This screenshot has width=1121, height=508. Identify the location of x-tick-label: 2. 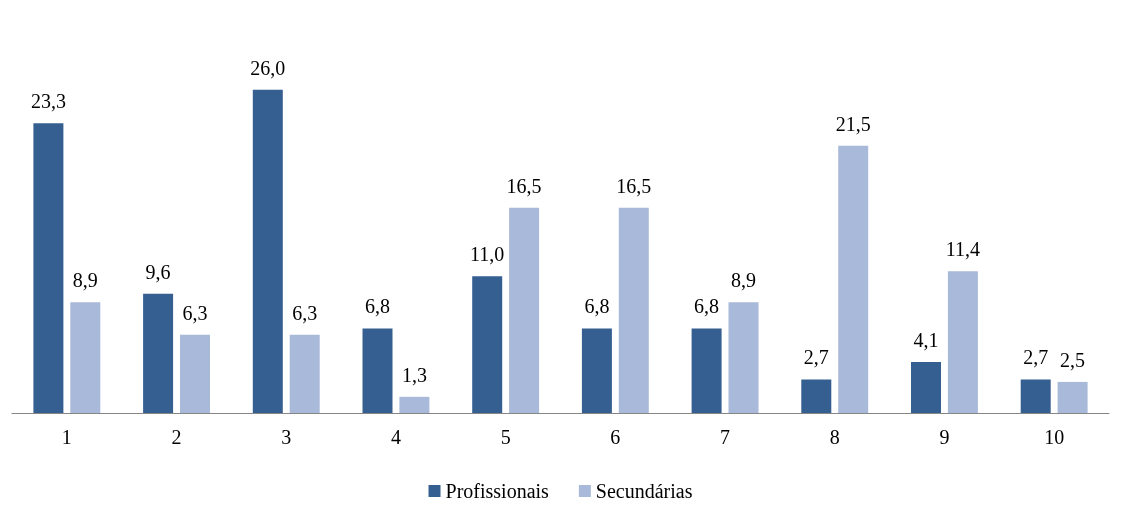
(176, 437).